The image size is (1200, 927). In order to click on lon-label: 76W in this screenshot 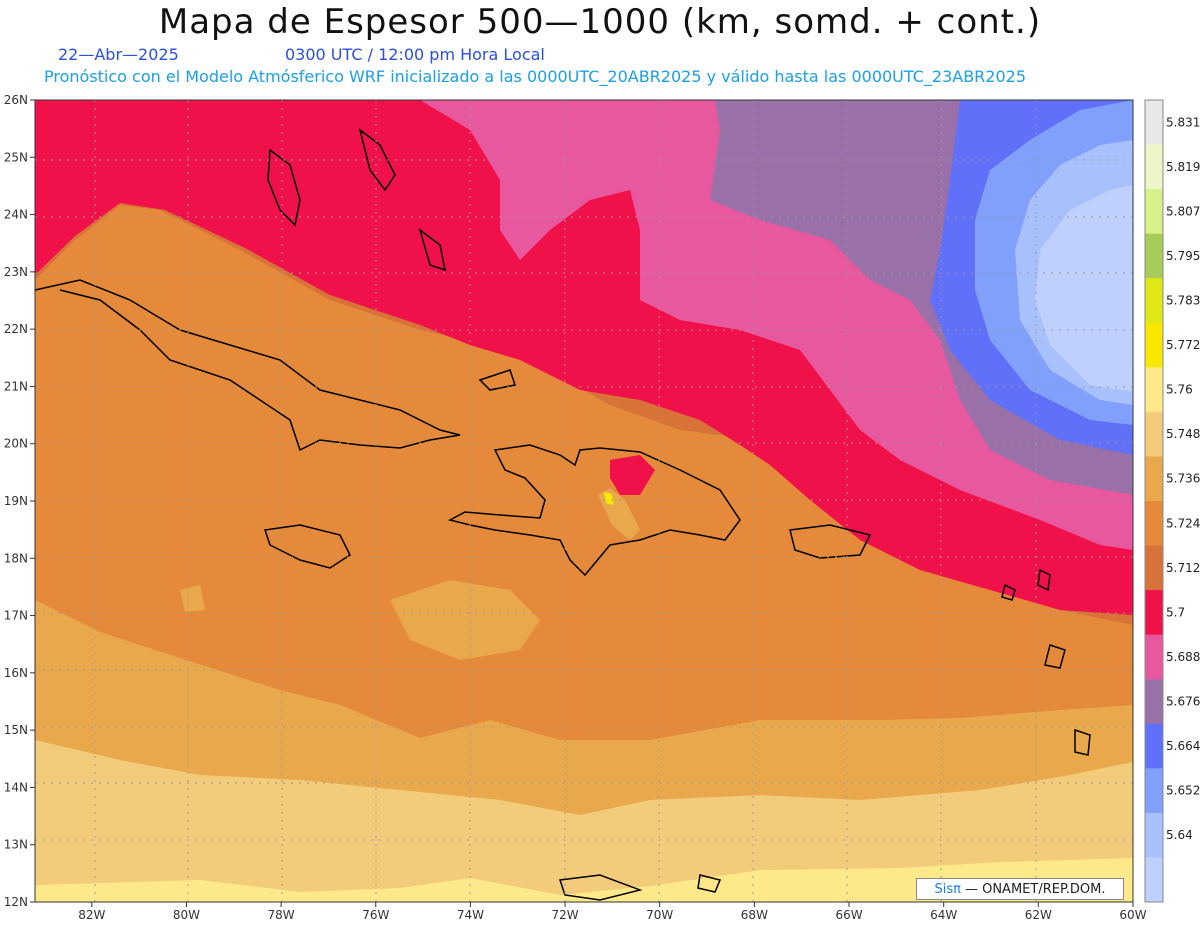, I will do `click(375, 915)`.